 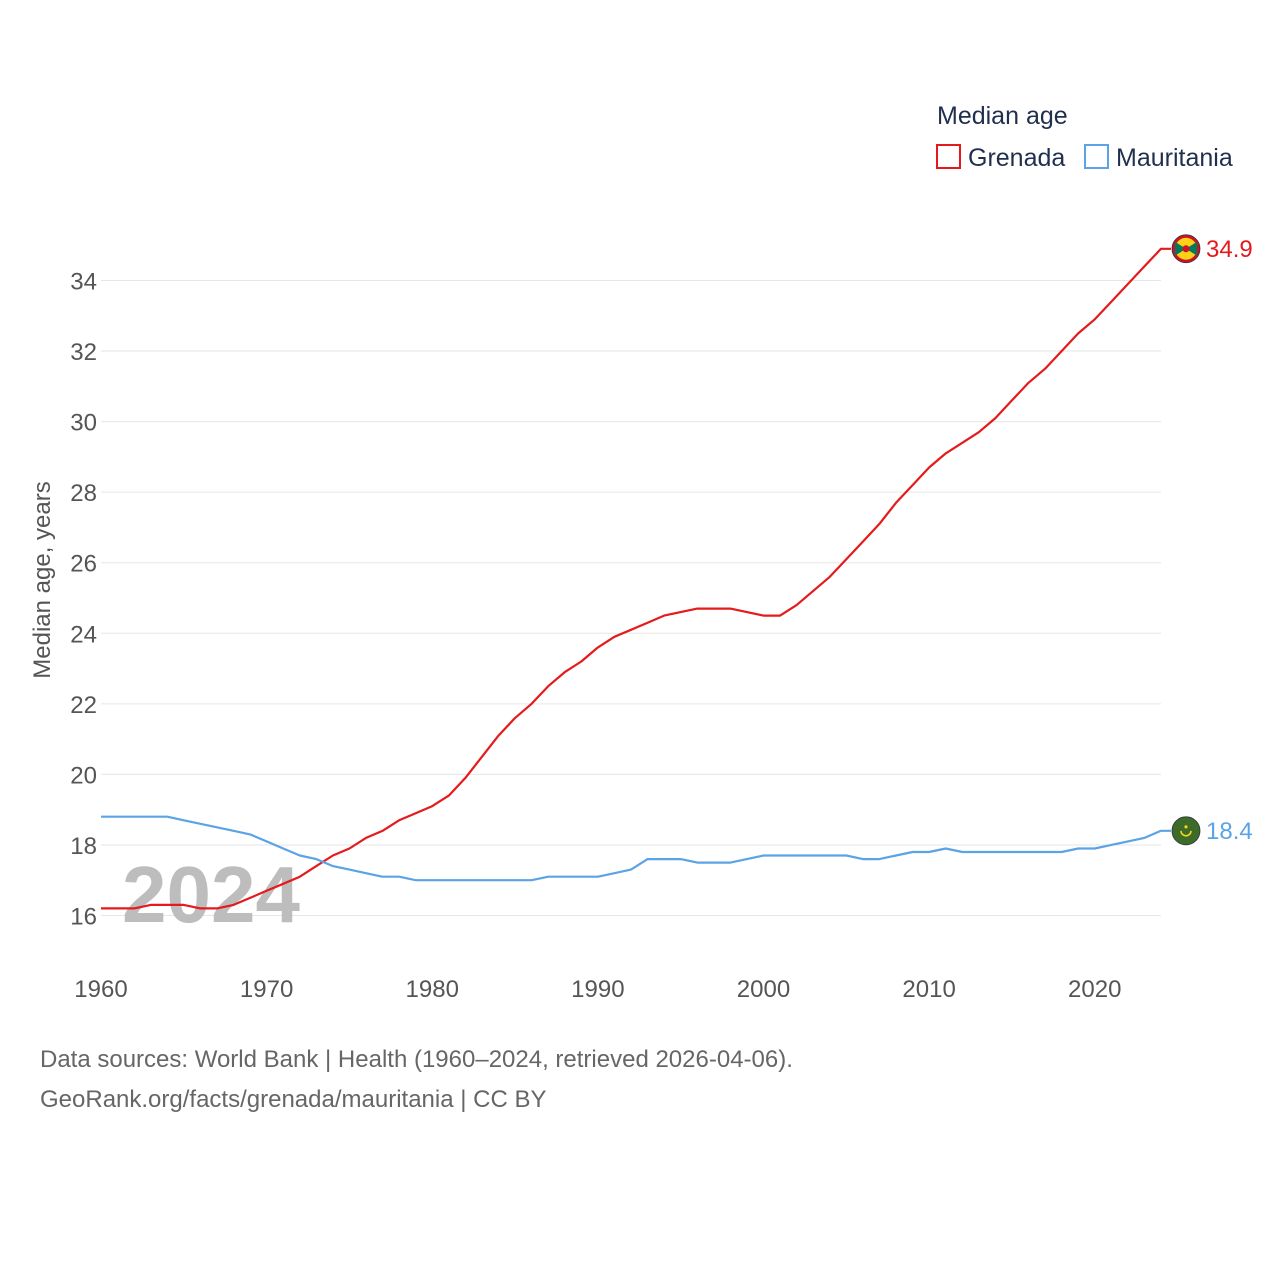 I want to click on year-watermark: 2024, so click(x=211, y=894).